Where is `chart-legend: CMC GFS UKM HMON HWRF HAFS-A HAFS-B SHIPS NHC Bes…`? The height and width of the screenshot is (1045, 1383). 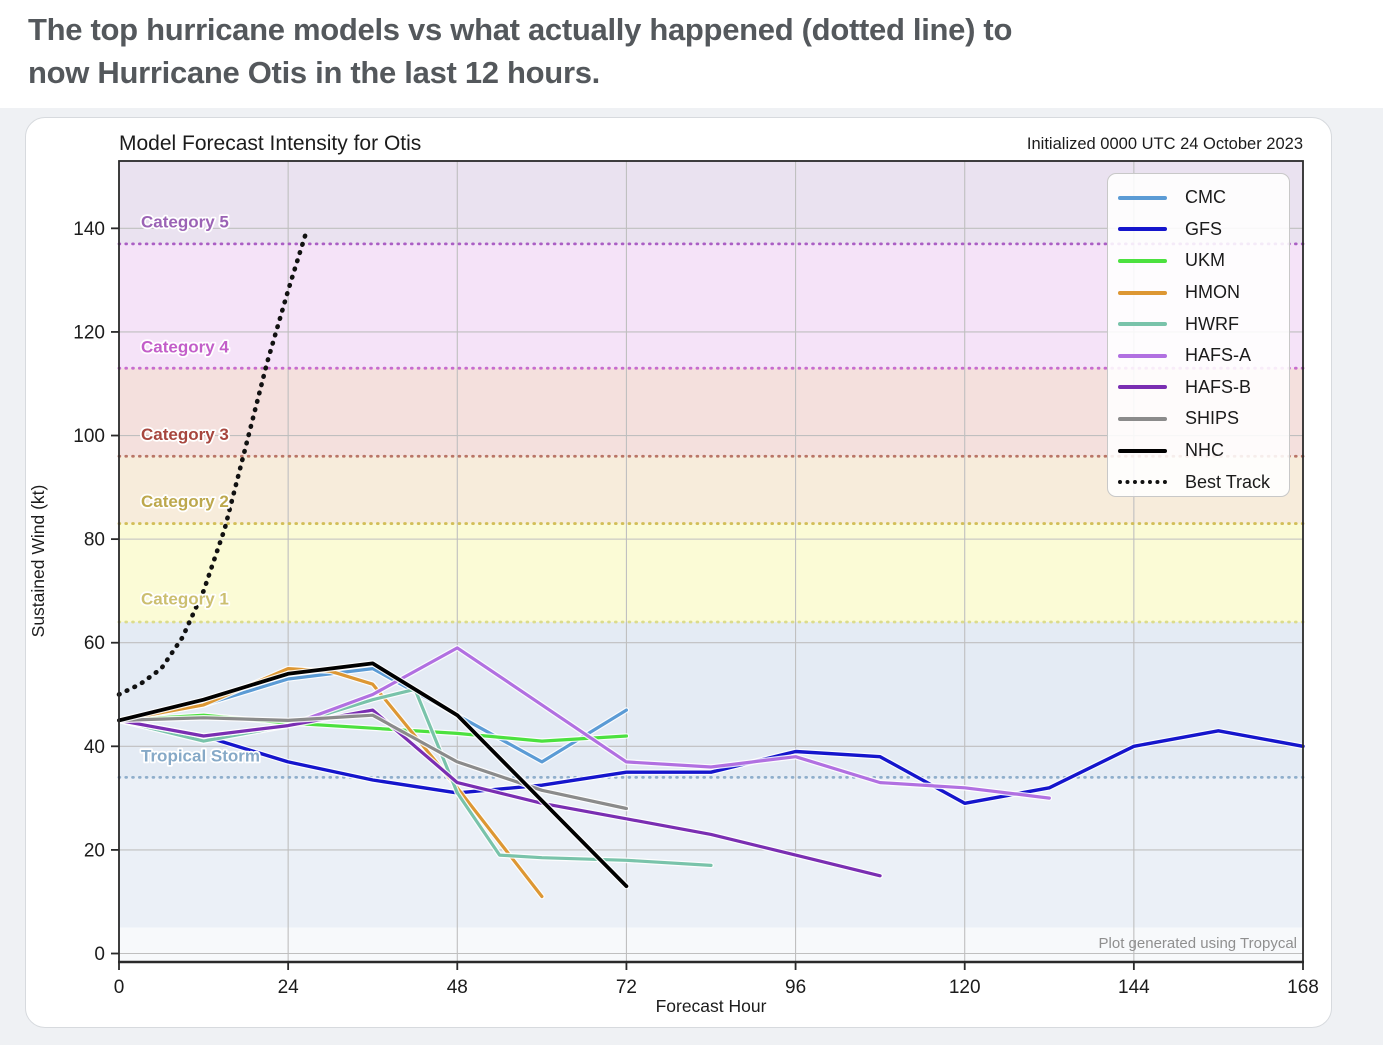 chart-legend: CMC GFS UKM HMON HWRF HAFS-A HAFS-B SHIPS NHC Bes… is located at coordinates (1198, 335).